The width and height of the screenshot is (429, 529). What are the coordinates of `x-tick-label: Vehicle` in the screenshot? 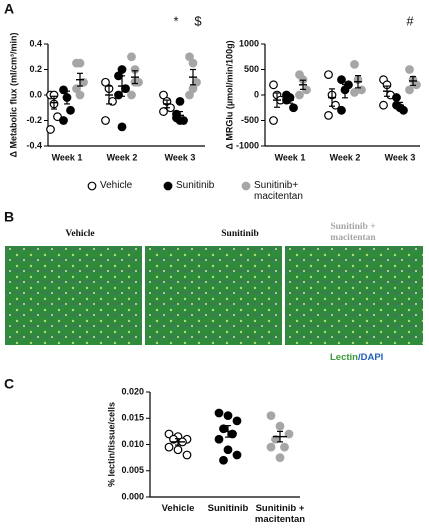 It's located at (178, 508).